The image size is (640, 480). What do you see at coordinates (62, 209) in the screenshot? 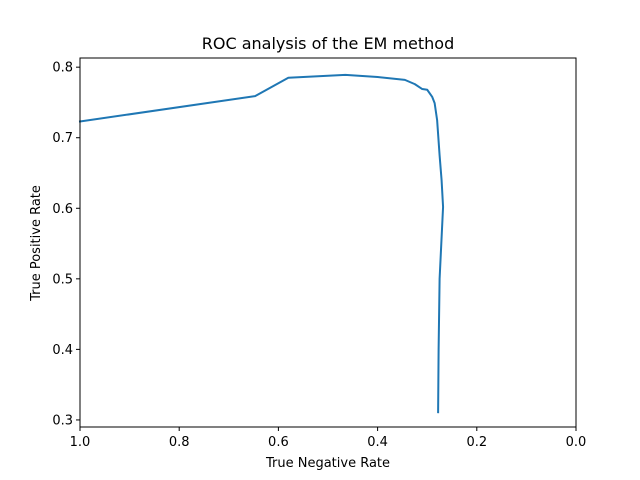
I see `y-tick-label: 0.6` at bounding box center [62, 209].